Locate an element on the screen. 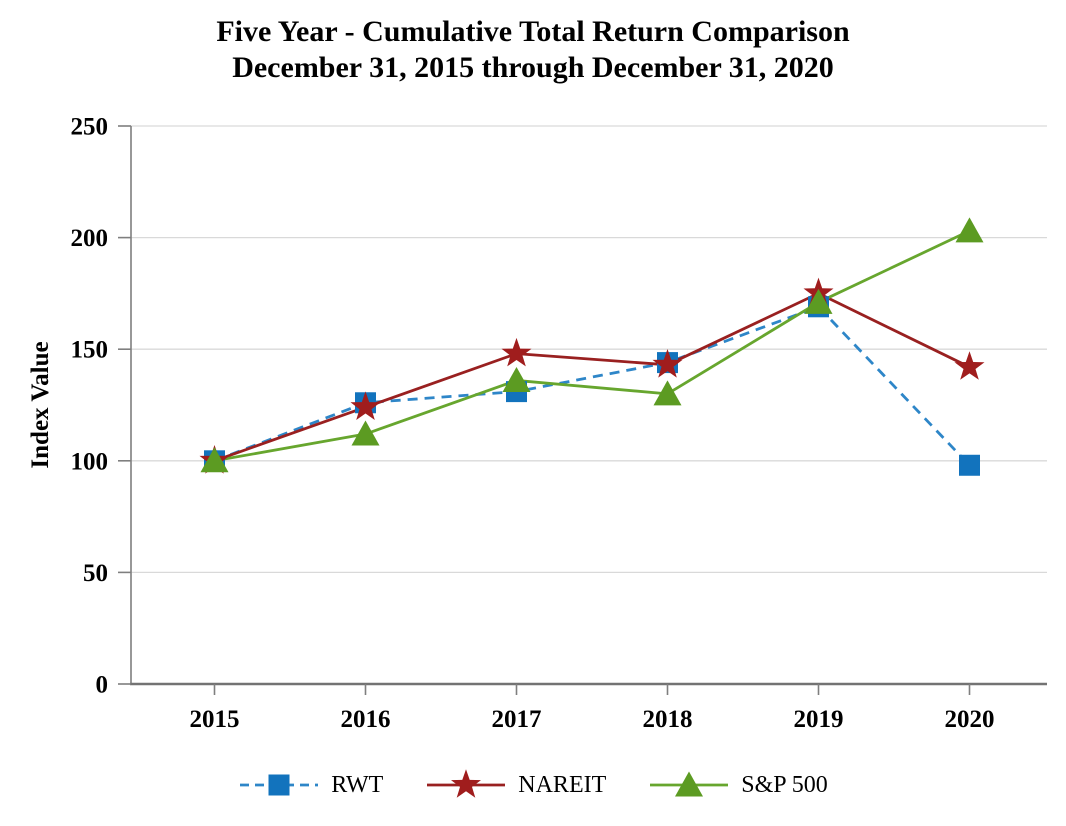  legend-label-rwt: RWT is located at coordinates (357, 784).